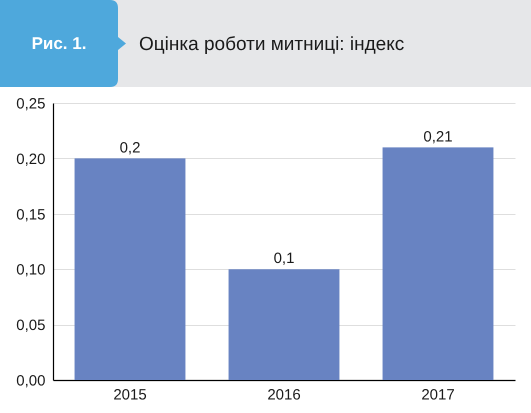 Image resolution: width=531 pixels, height=413 pixels. What do you see at coordinates (31, 270) in the screenshot?
I see `y-tick-label: 0,10` at bounding box center [31, 270].